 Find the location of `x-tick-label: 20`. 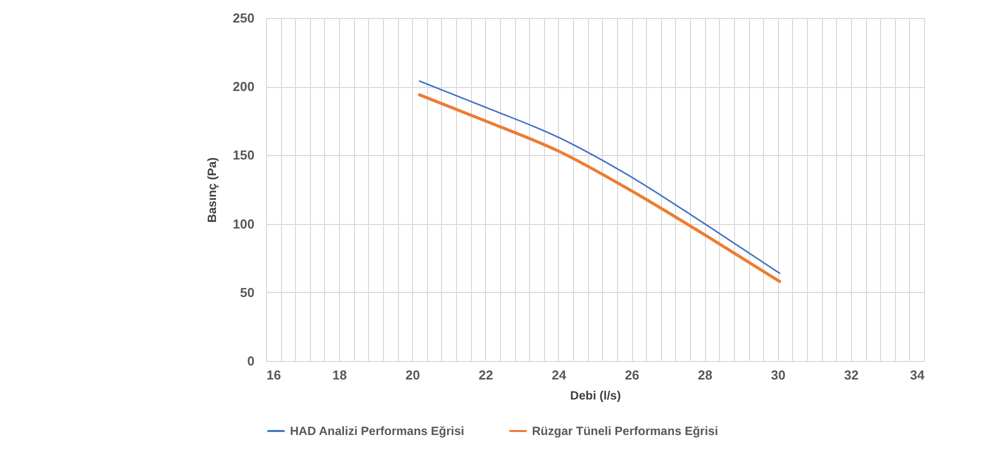

x-tick-label: 20 is located at coordinates (412, 375).